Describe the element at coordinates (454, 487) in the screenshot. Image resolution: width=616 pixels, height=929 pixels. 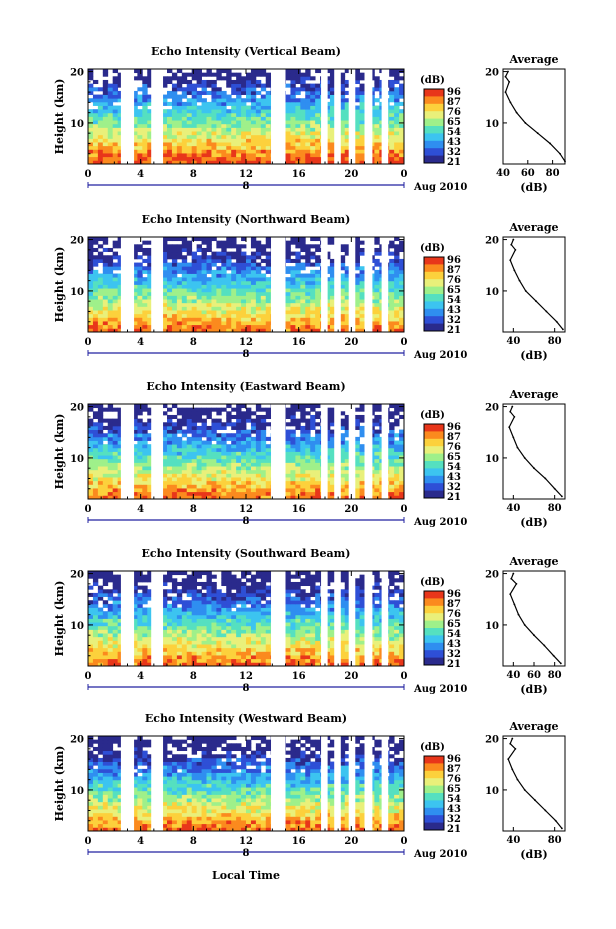
I see `colorbar-tick: 32` at that location.